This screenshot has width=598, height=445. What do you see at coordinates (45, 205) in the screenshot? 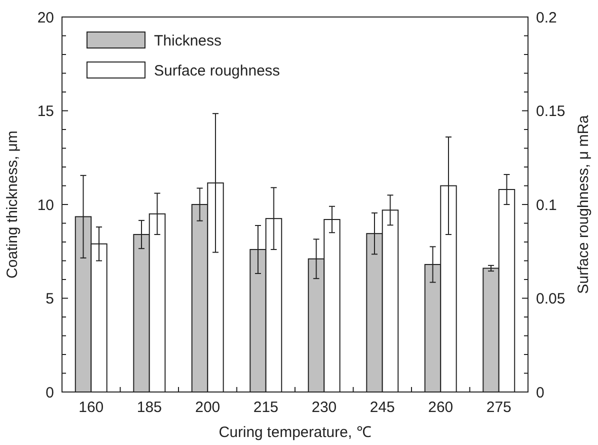
I see `y-tick-label: 10` at bounding box center [45, 205].